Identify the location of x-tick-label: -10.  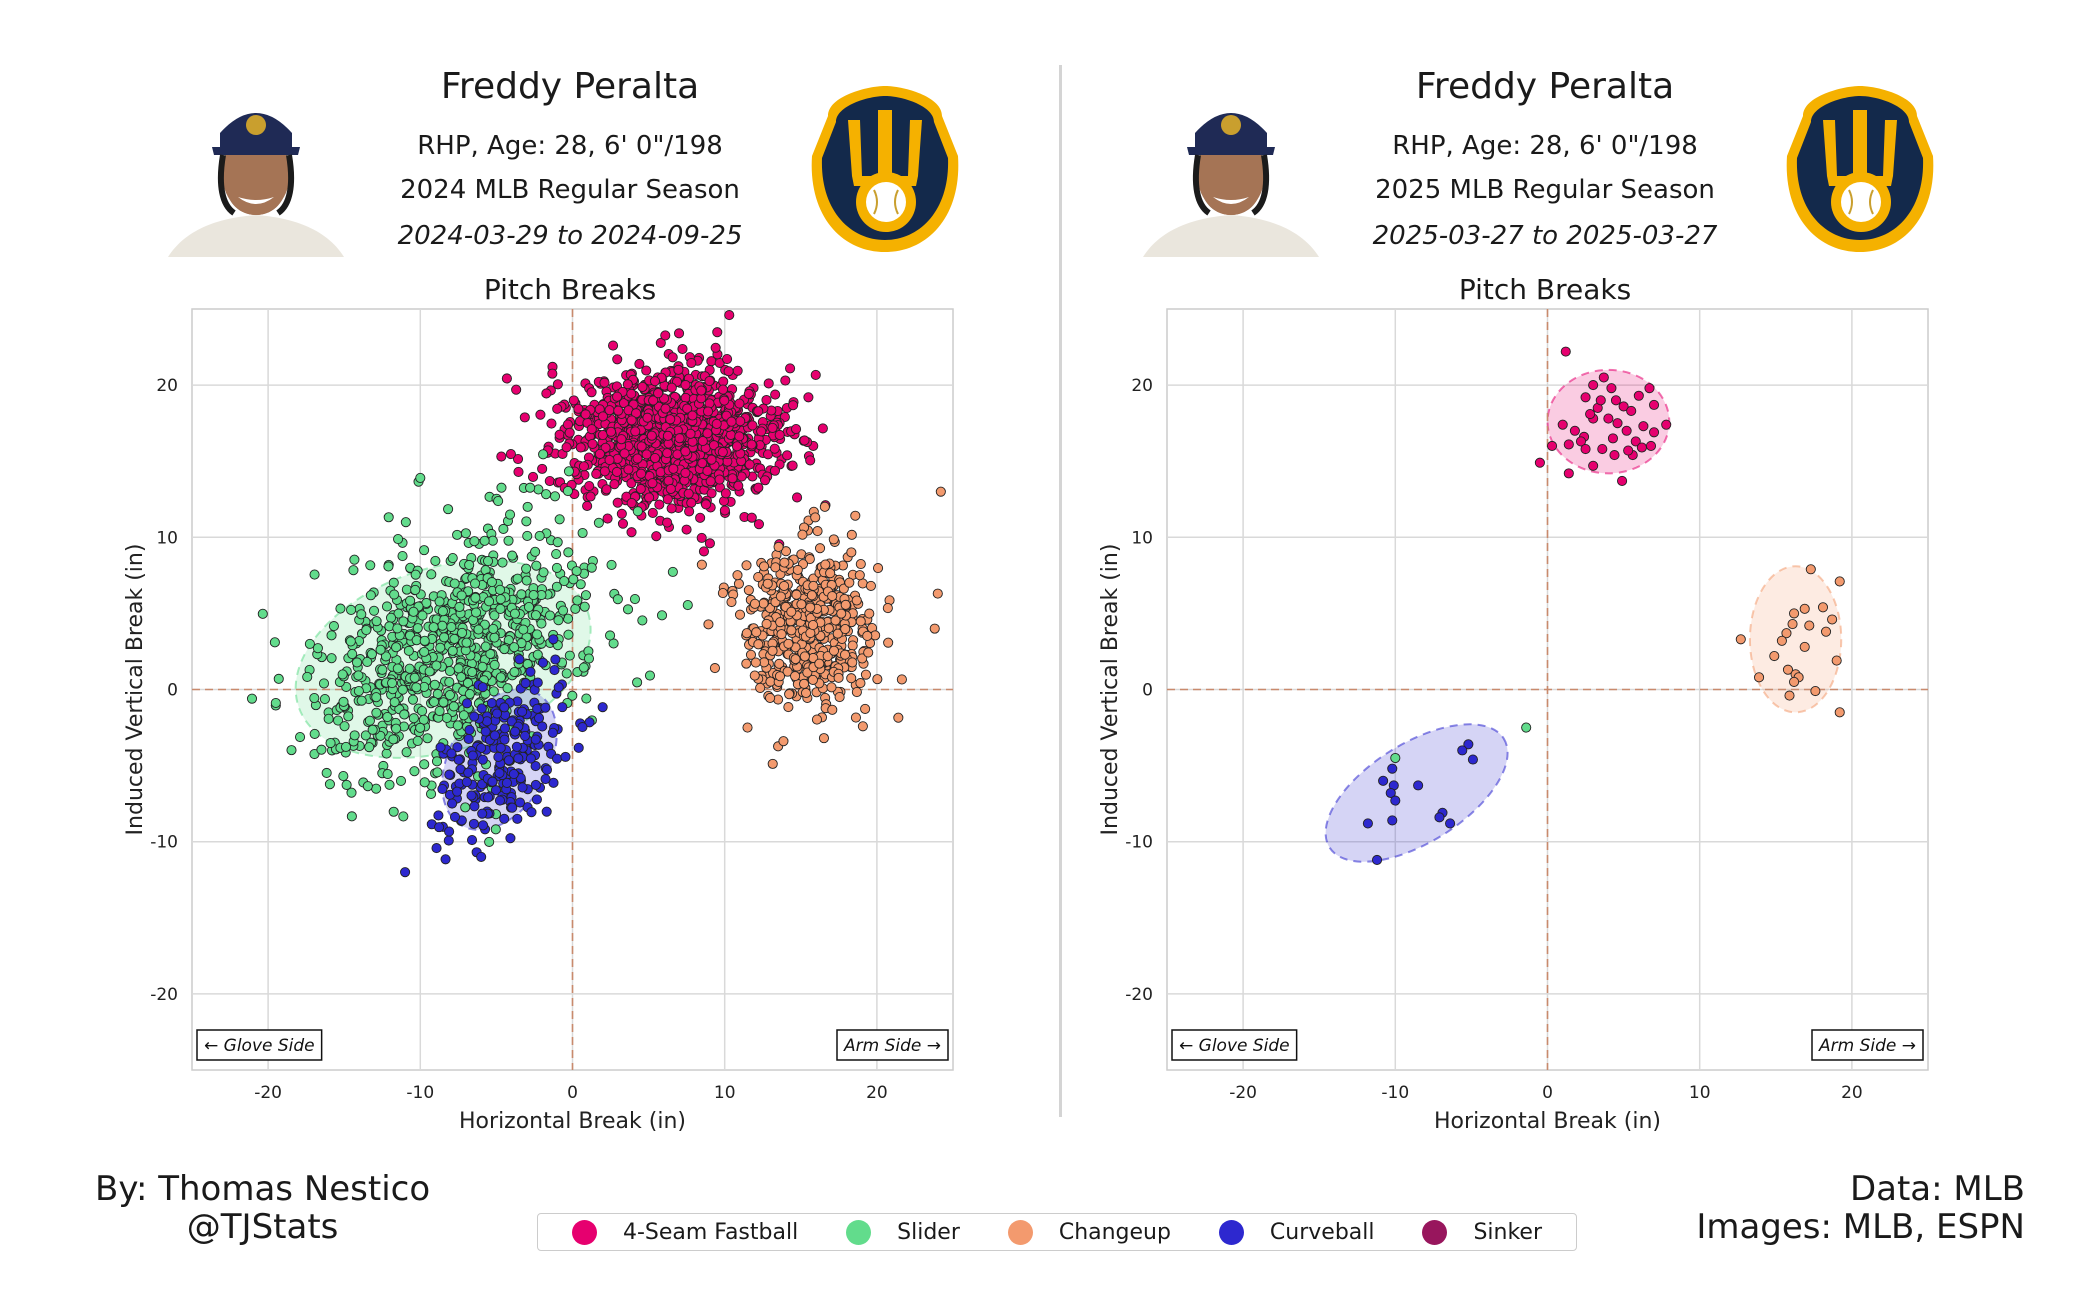
(420, 1093).